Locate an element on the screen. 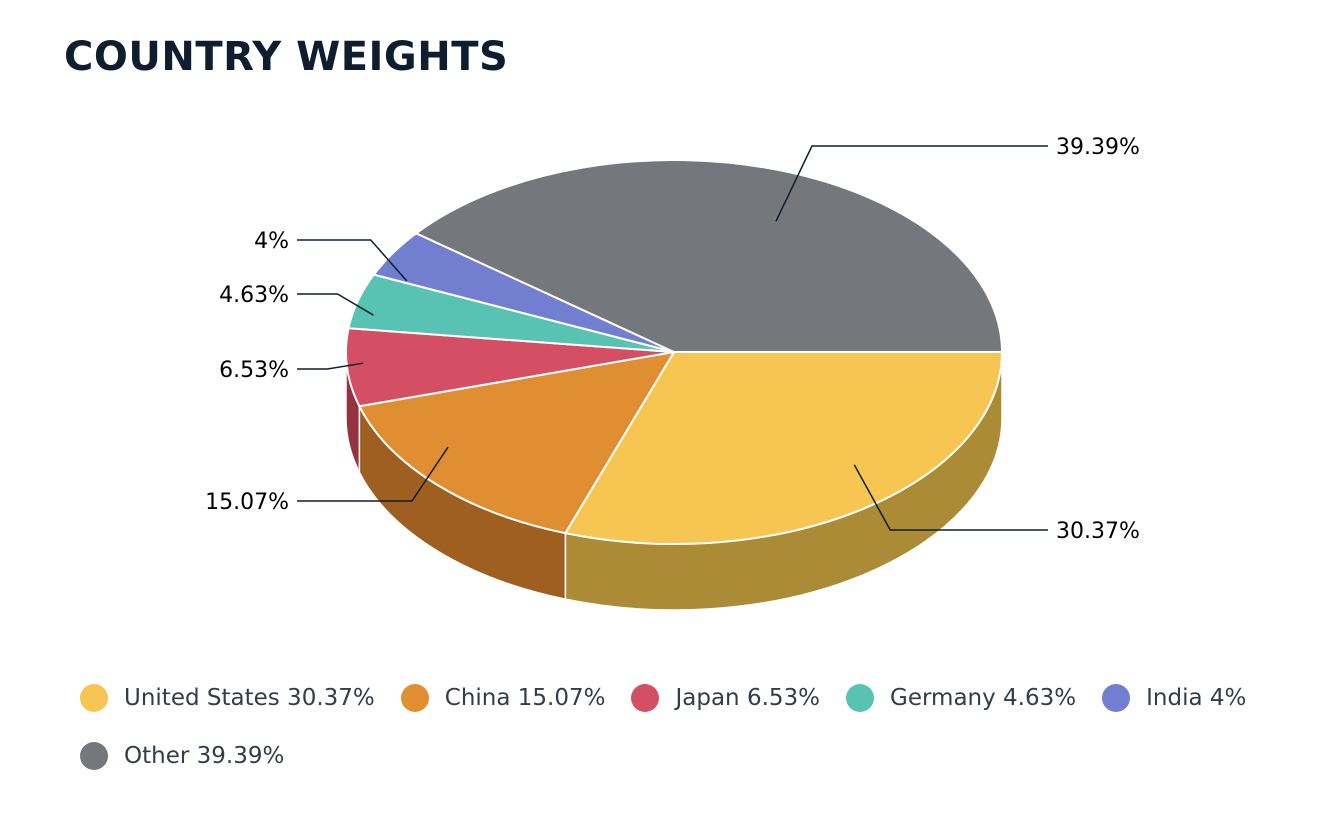 Image resolution: width=1330 pixels, height=822 pixels. label-connector-china is located at coordinates (373, 474).